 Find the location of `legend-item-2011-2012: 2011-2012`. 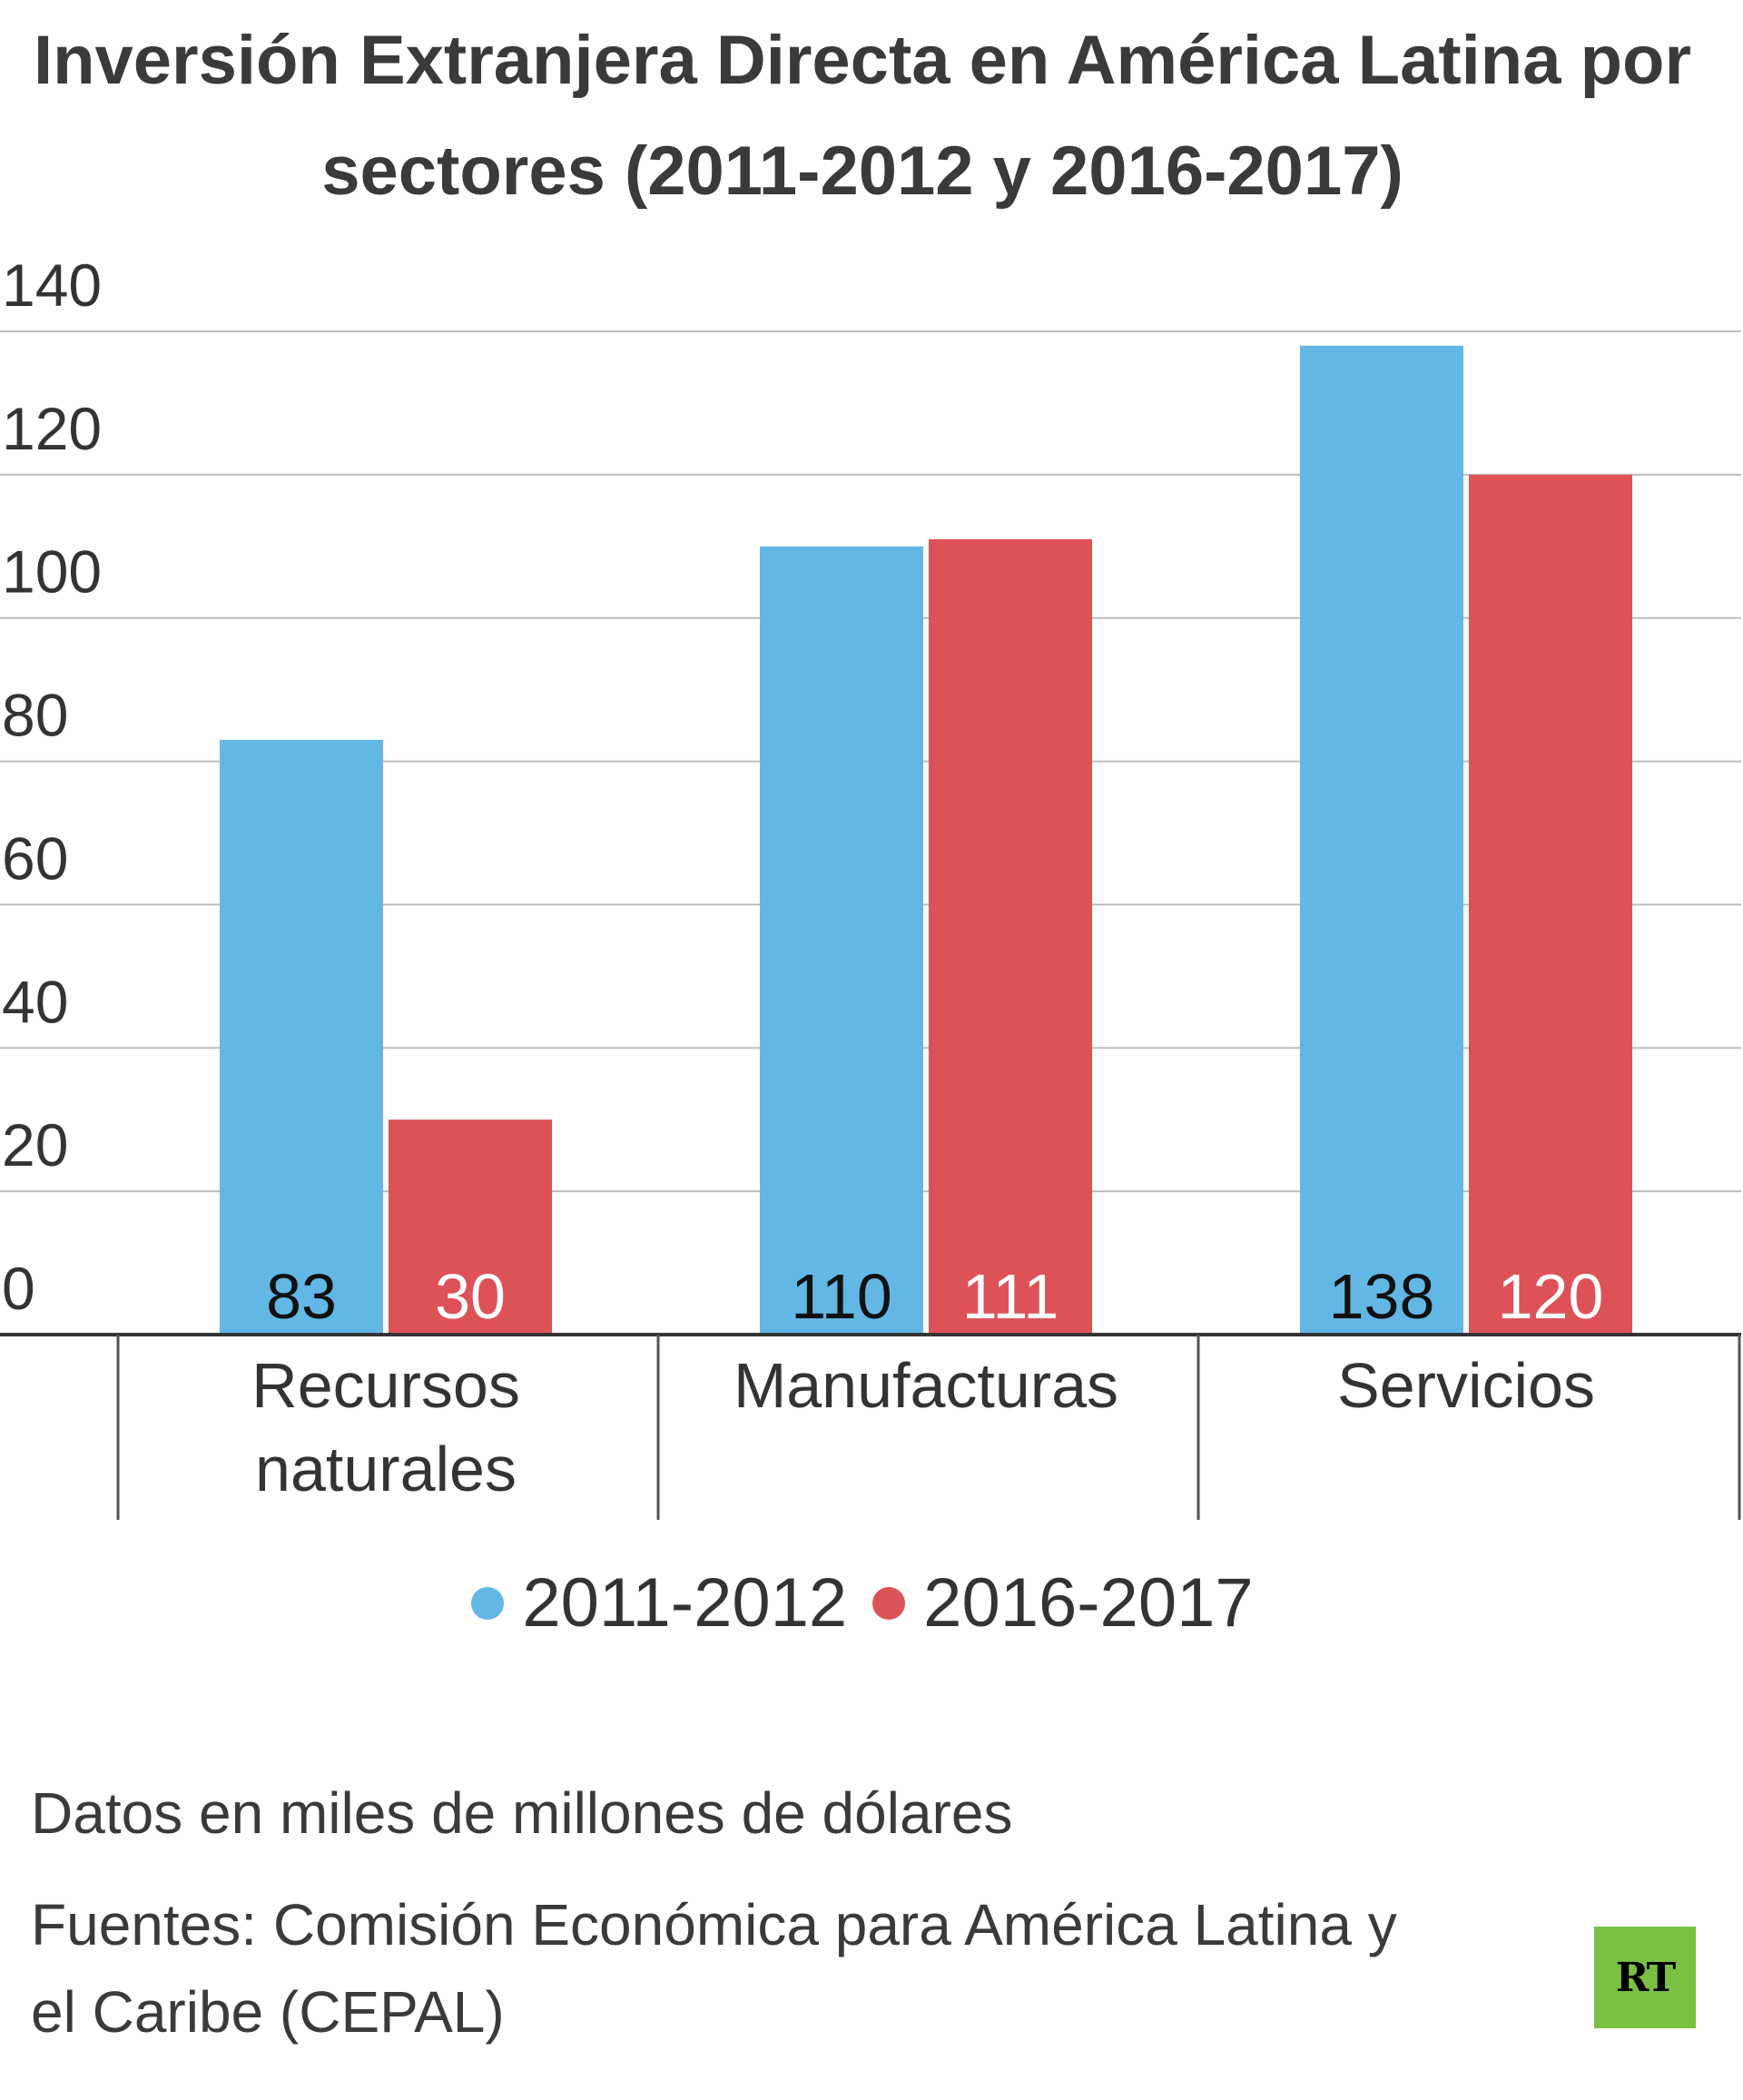

legend-item-2011-2012: 2011-2012 is located at coordinates (659, 1602).